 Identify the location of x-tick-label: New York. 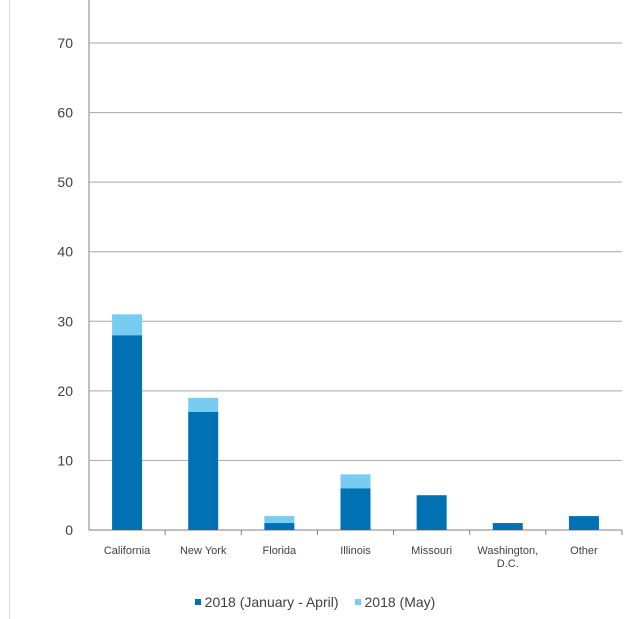
(203, 551).